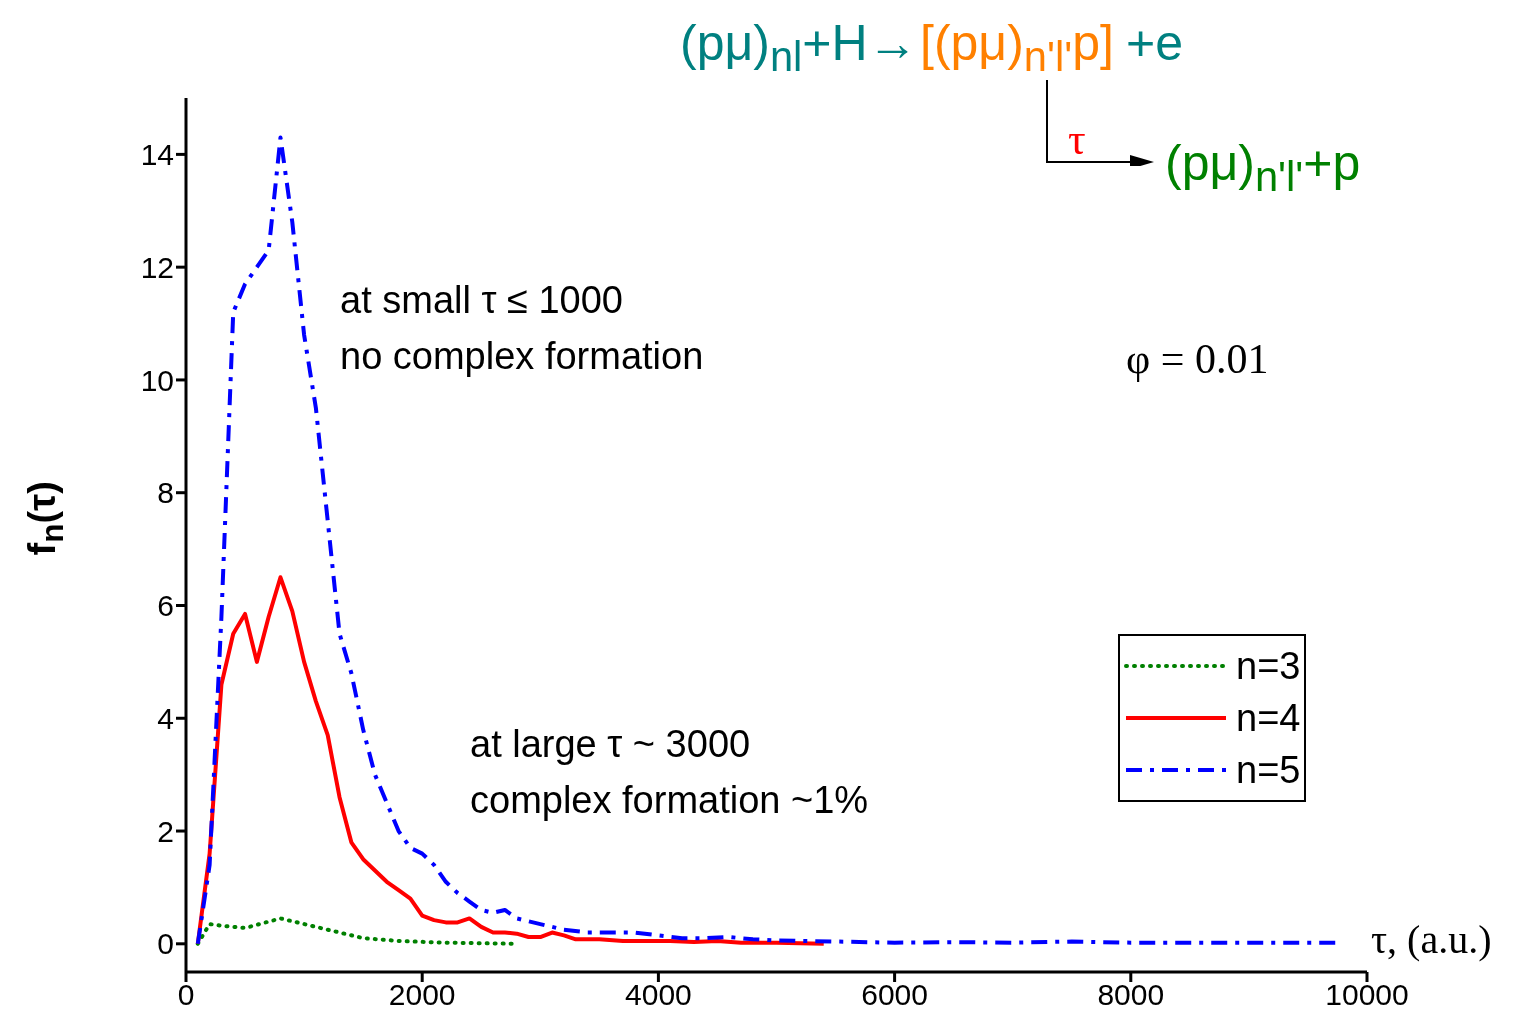  I want to click on y-tick-label: 6, so click(165, 606).